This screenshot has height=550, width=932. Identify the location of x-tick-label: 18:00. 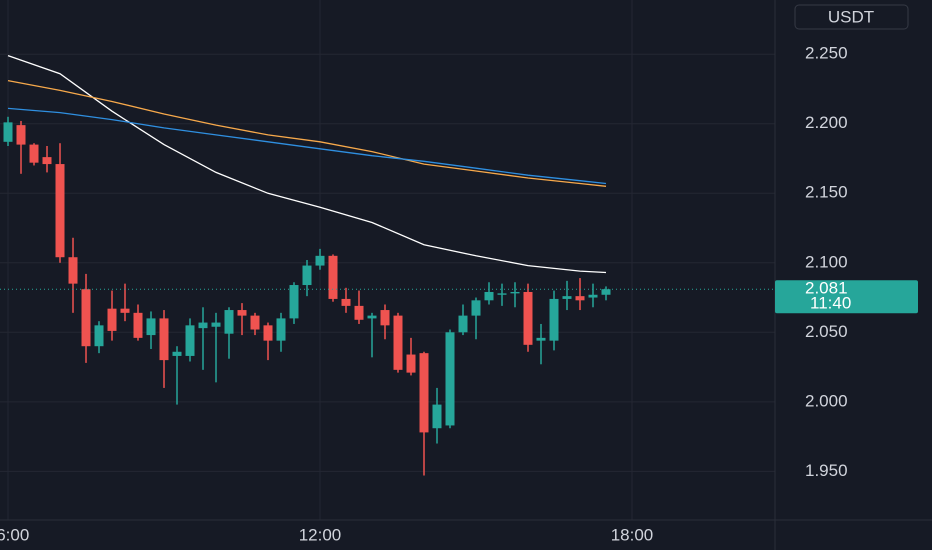
(632, 534).